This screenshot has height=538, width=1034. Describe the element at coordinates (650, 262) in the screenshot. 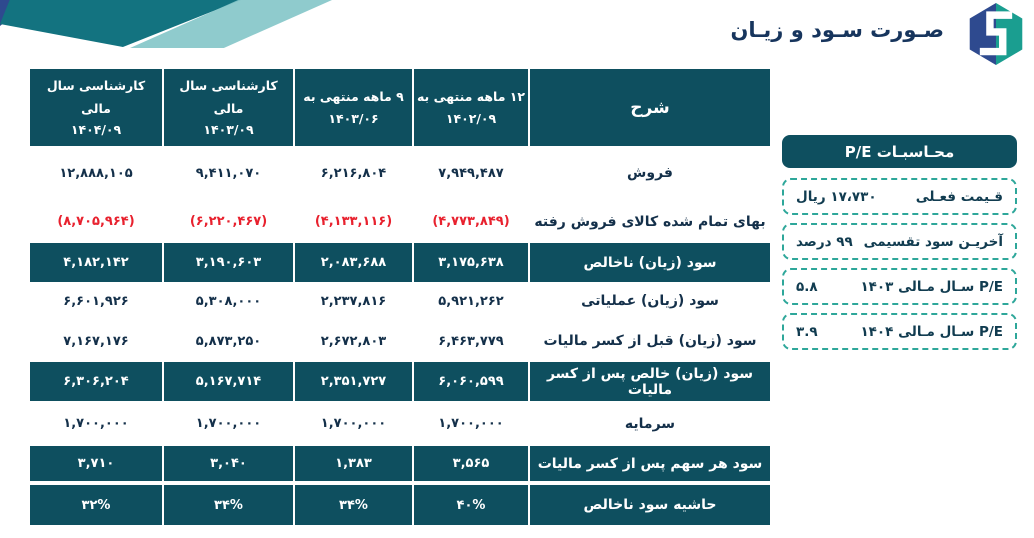

I see `row-label: سود (زیان) ناخالص` at that location.